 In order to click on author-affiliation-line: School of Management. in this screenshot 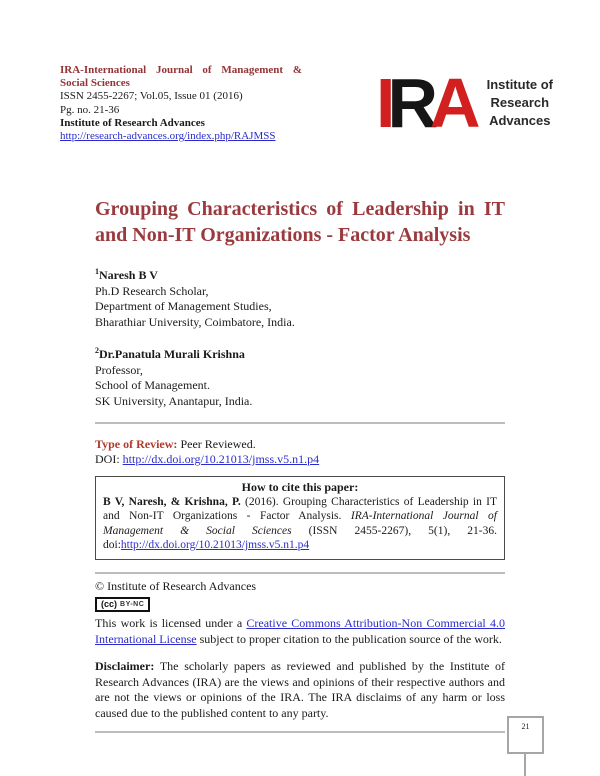, I will do `click(152, 385)`.